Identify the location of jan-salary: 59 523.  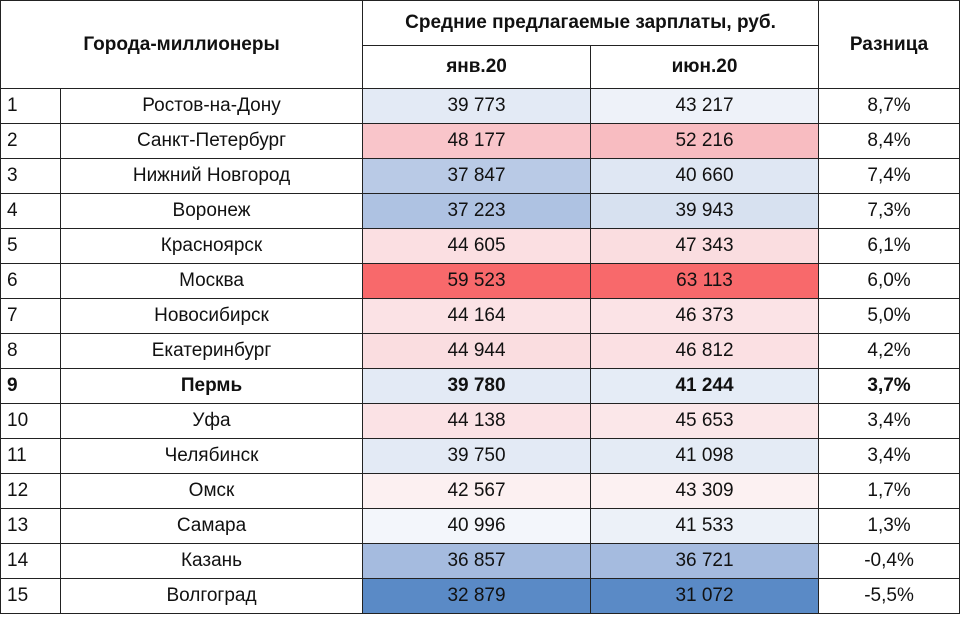
(477, 281).